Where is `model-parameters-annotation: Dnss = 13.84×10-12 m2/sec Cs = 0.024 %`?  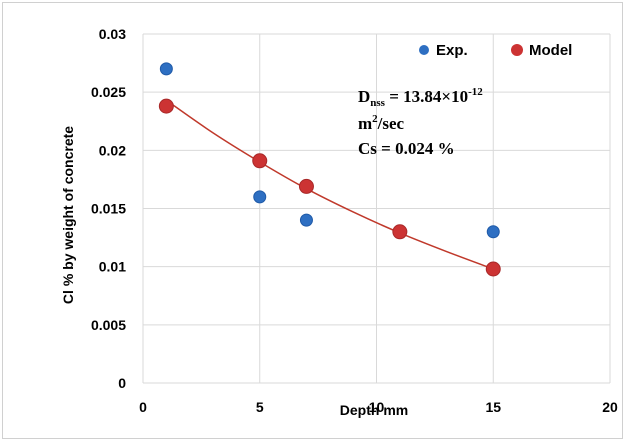
model-parameters-annotation: Dnss = 13.84×10-12 m2/sec Cs = 0.024 % is located at coordinates (420, 122).